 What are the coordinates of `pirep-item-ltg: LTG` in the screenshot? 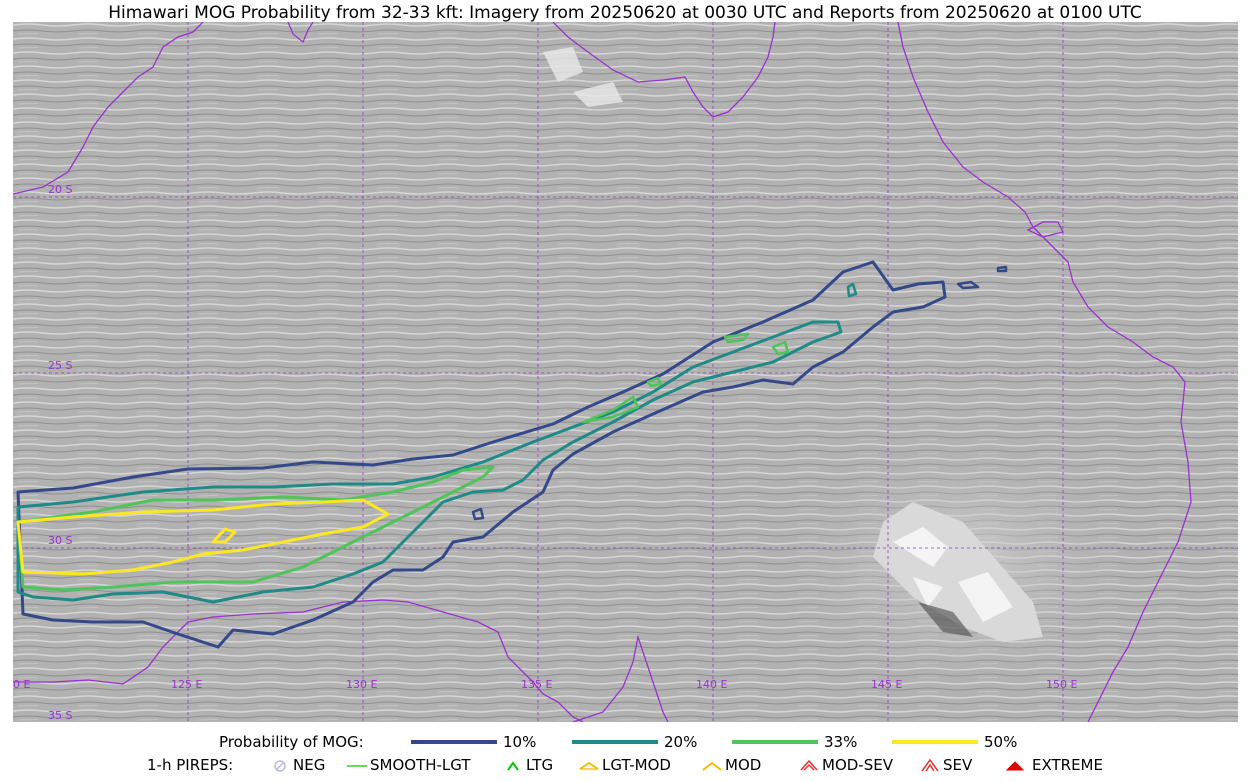 It's located at (527, 765).